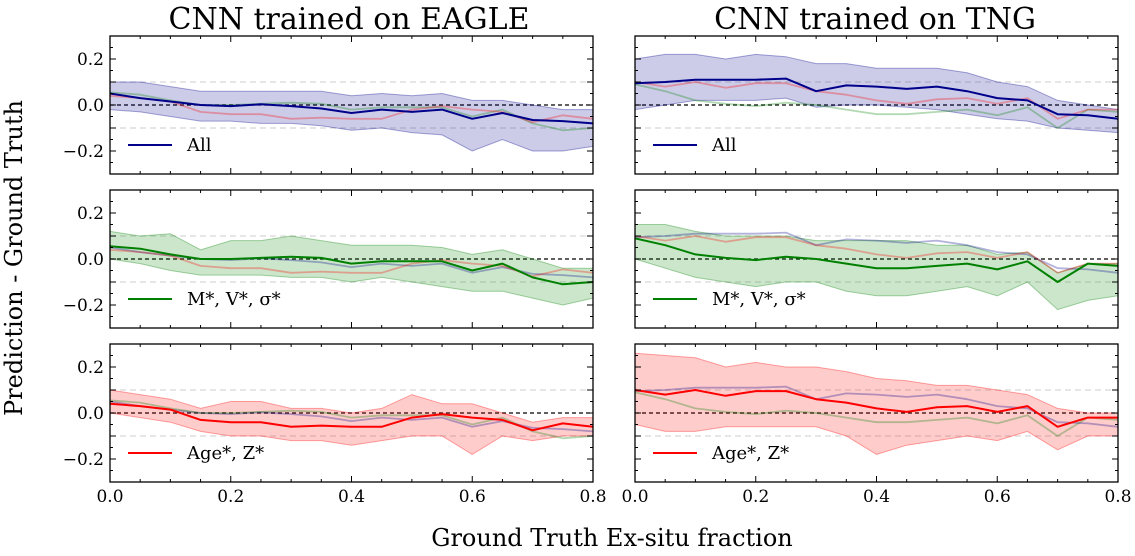 Image resolution: width=1135 pixels, height=556 pixels. Describe the element at coordinates (349, 19) in the screenshot. I see `panel-title-eagle: CNN trained on EAGLE` at that location.